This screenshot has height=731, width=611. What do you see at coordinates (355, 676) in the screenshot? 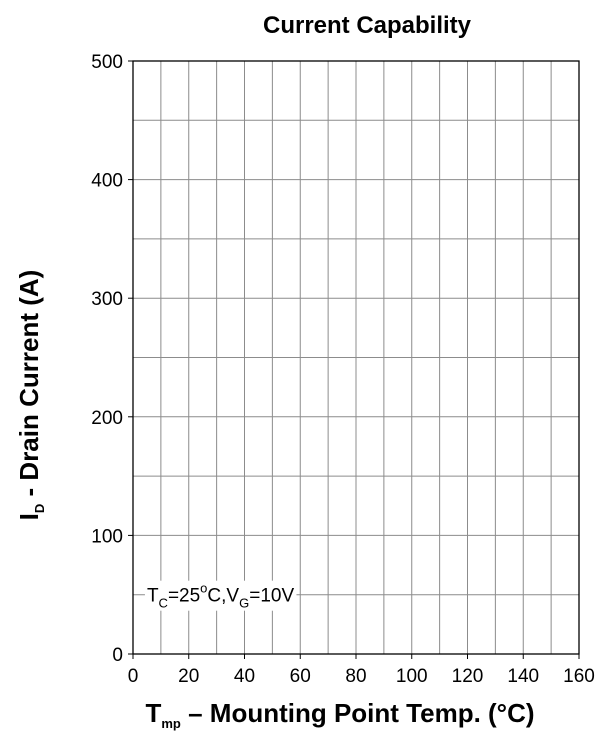
I see `x-tick-label: 80` at bounding box center [355, 676].